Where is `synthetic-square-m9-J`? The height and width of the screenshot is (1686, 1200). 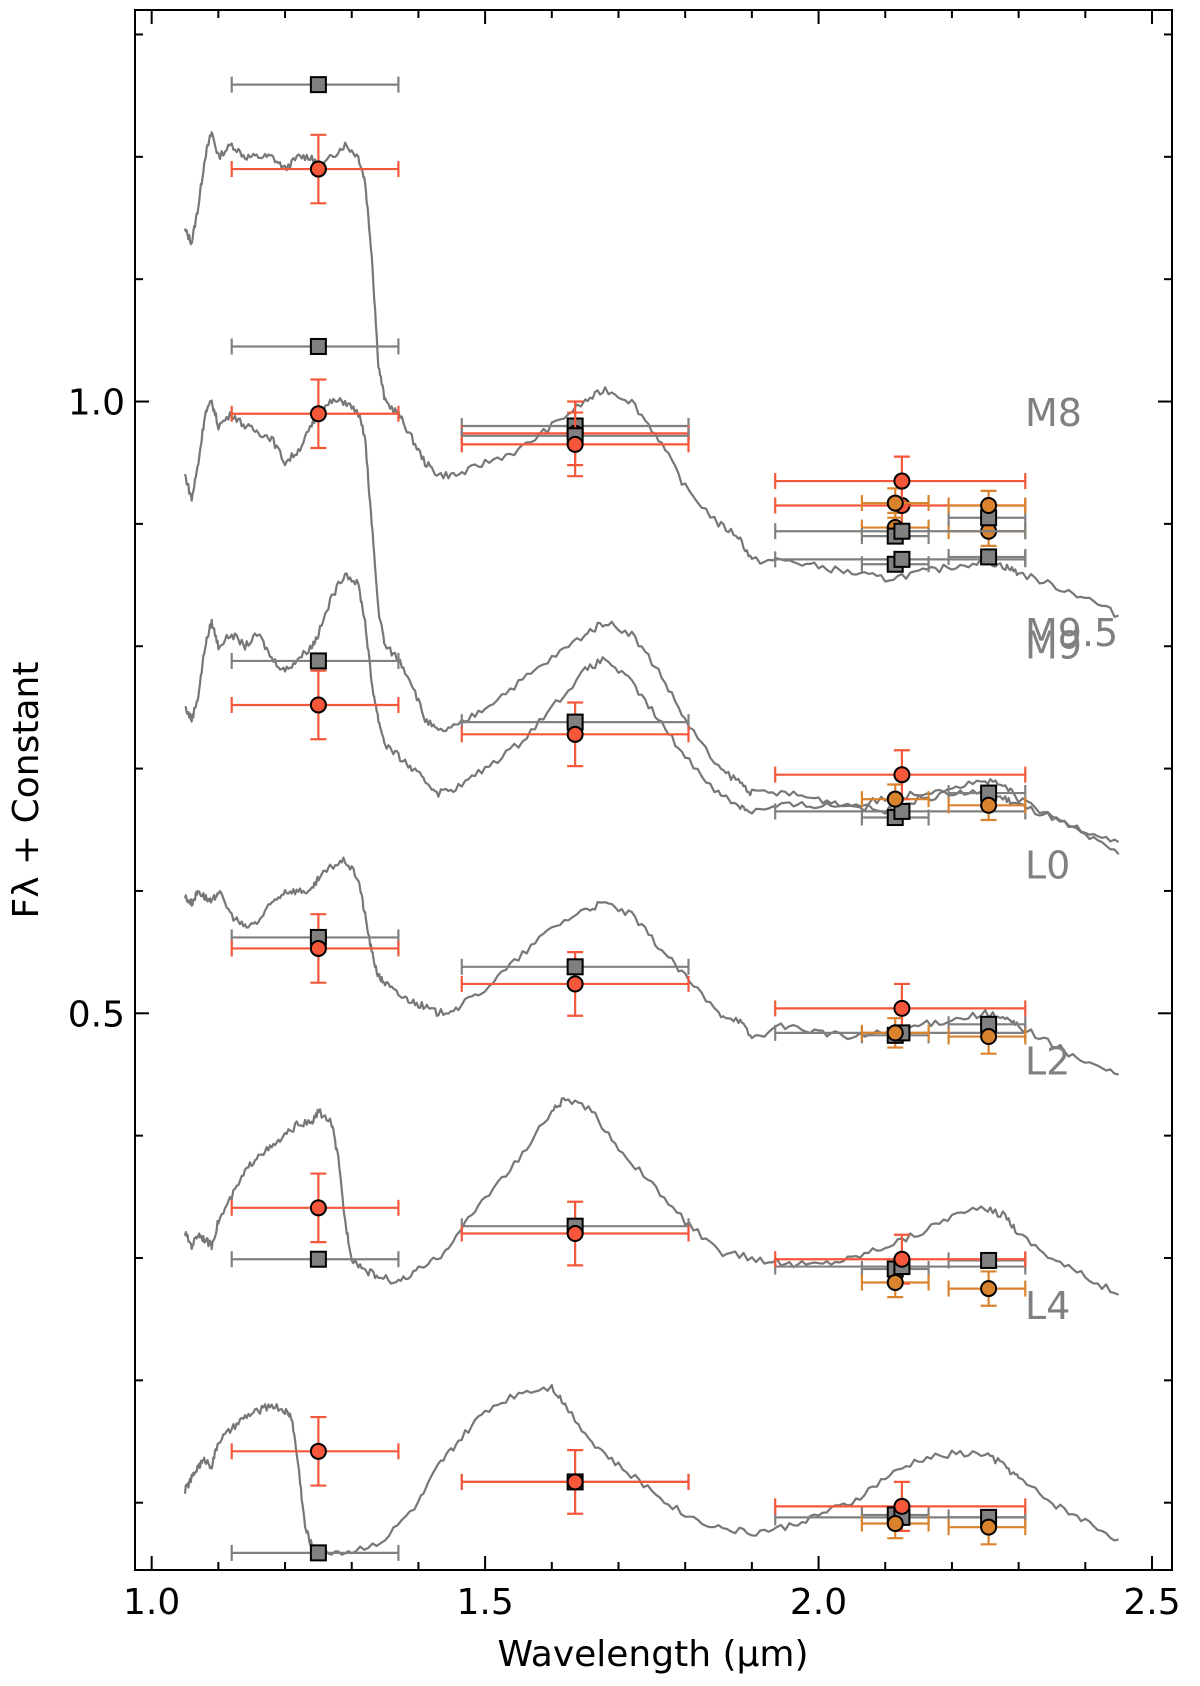
synthetic-square-m9-J is located at coordinates (318, 346).